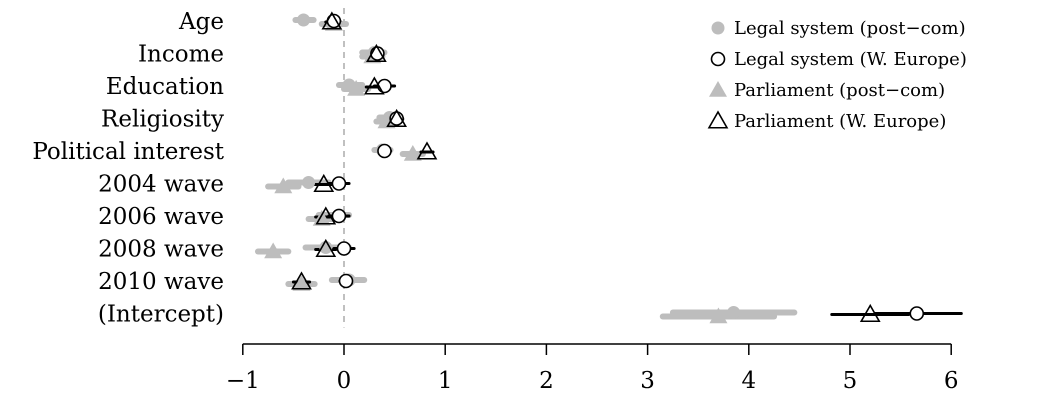 This screenshot has width=1046, height=401. I want to click on point-parliament-post-com-religiosity, so click(386, 120).